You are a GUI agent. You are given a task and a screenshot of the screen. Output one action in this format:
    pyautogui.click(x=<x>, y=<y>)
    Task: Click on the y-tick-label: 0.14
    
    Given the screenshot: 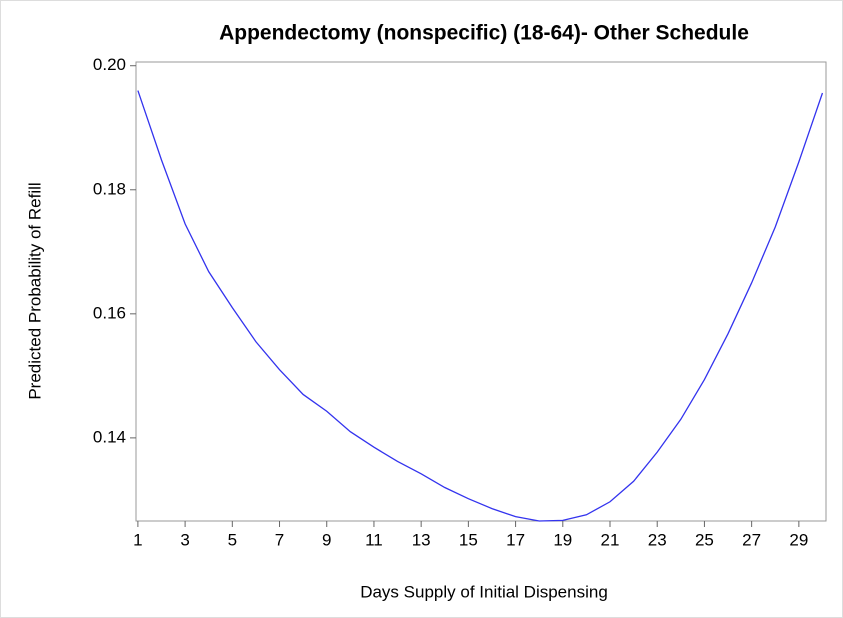 What is the action you would take?
    pyautogui.click(x=109, y=436)
    